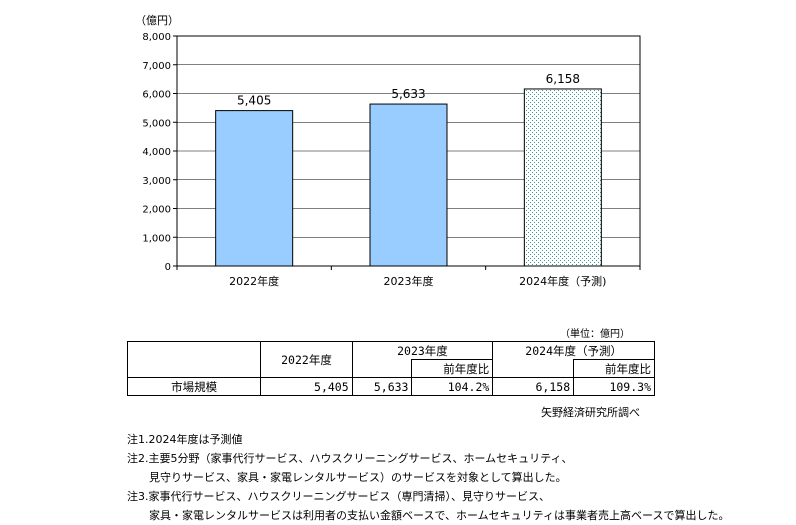  Describe the element at coordinates (156, 37) in the screenshot. I see `y-tick-label: 8,000` at that location.